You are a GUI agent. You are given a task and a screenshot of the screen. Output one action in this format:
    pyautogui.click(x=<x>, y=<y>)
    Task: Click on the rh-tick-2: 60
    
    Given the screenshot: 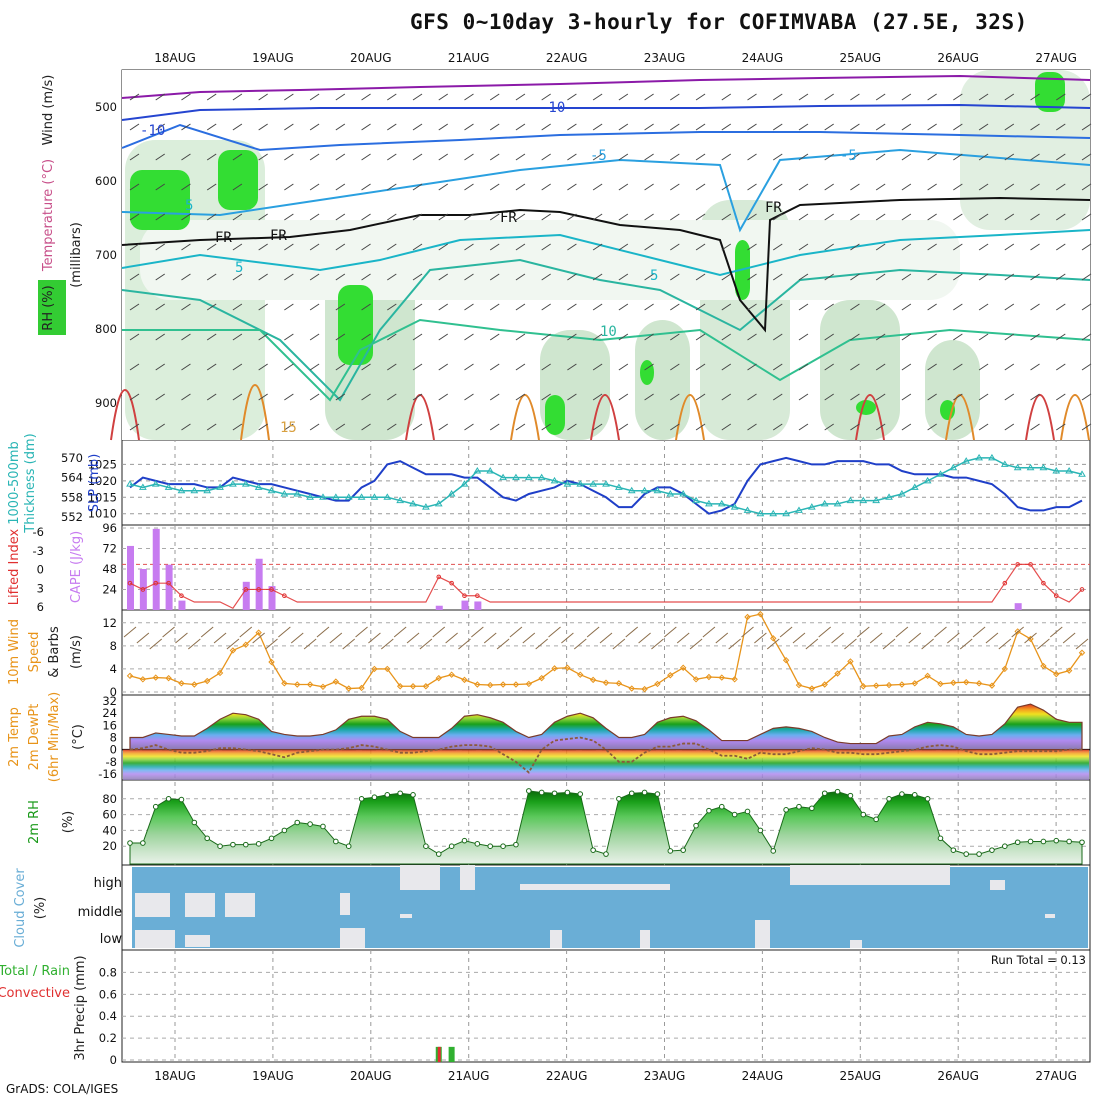 What is the action you would take?
    pyautogui.click(x=109, y=815)
    